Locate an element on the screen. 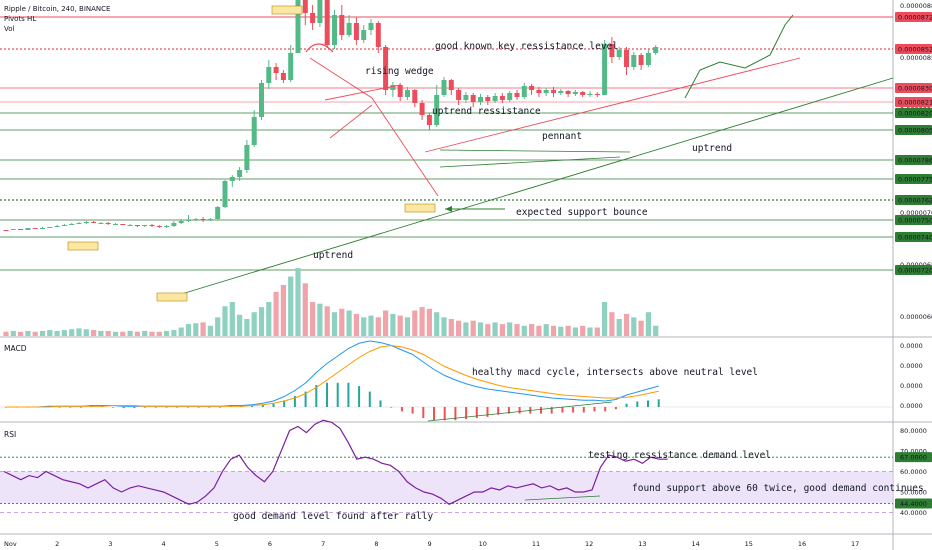 This screenshot has height=550, width=932. macd-signal-line is located at coordinates (332, 376).